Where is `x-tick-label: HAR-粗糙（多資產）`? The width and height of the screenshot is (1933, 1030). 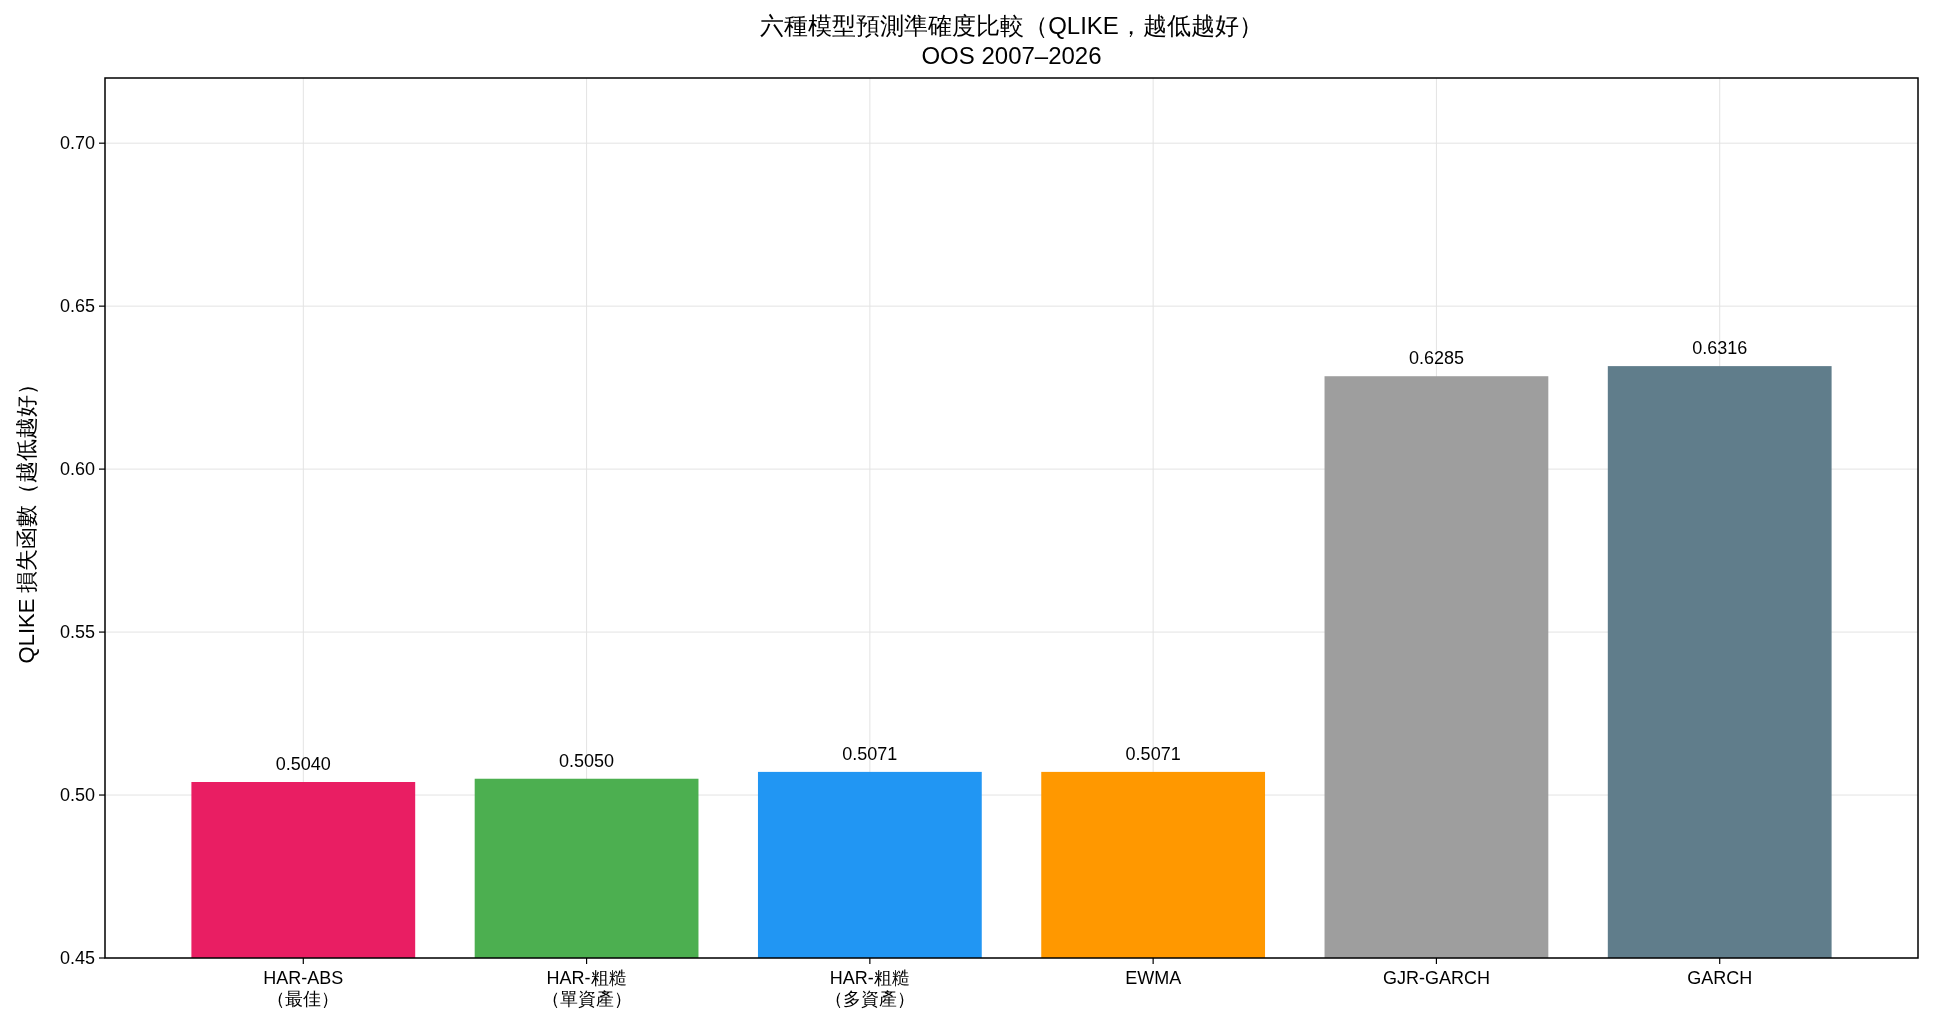
x-tick-label: HAR-粗糙（多資產） is located at coordinates (869, 988).